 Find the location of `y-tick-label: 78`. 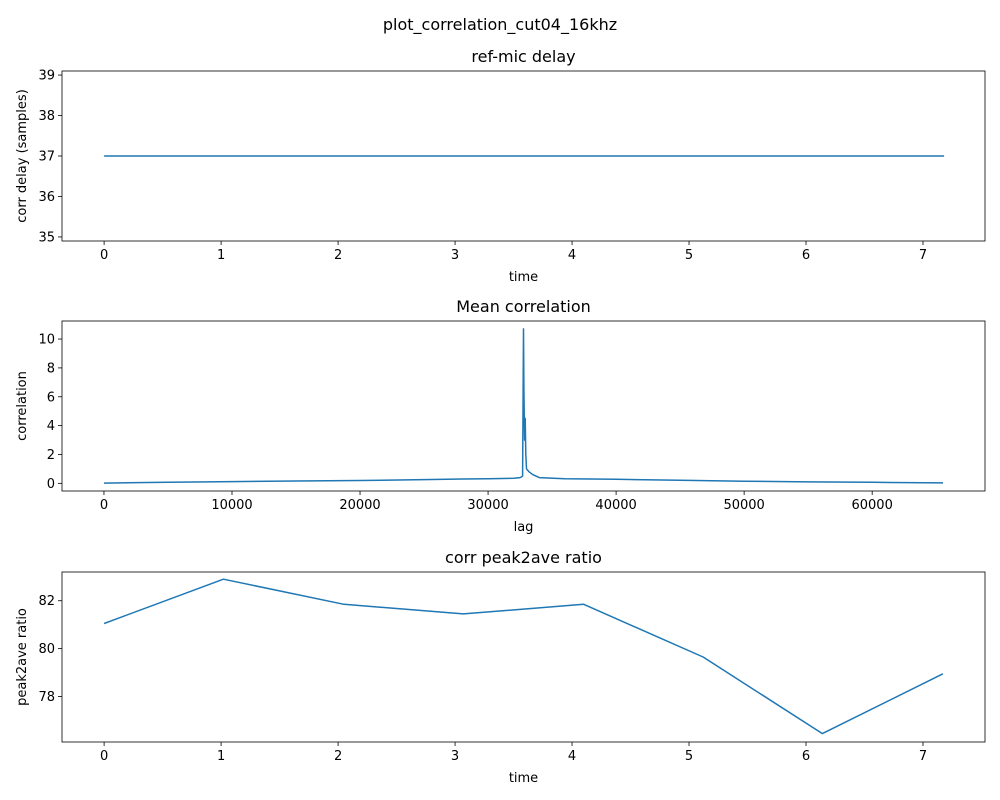

y-tick-label: 78 is located at coordinates (46, 697).